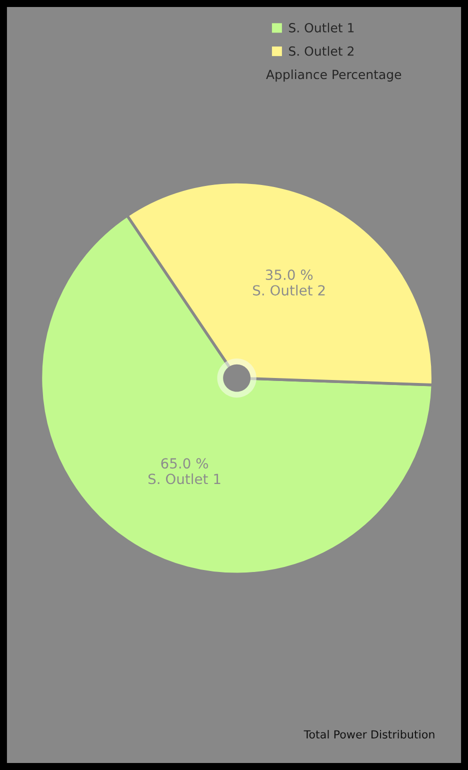 The height and width of the screenshot is (770, 468). I want to click on data-label: 35.0 %, so click(289, 275).